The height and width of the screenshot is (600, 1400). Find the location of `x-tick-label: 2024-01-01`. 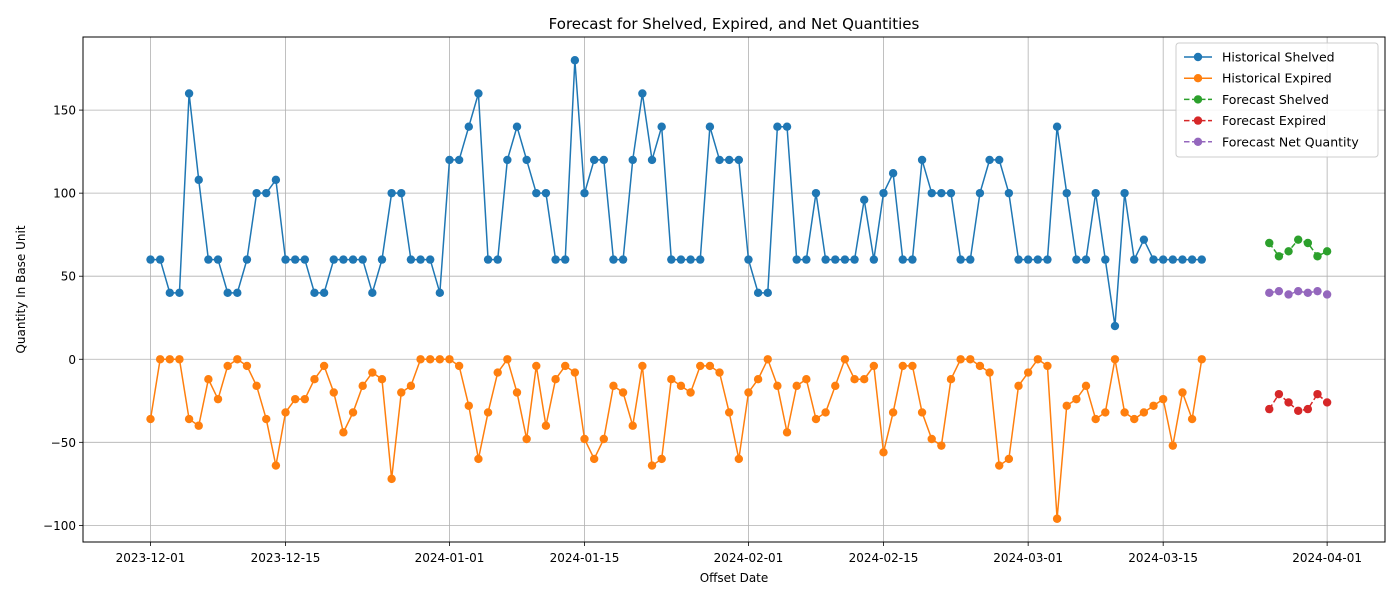

x-tick-label: 2024-01-01 is located at coordinates (450, 558).